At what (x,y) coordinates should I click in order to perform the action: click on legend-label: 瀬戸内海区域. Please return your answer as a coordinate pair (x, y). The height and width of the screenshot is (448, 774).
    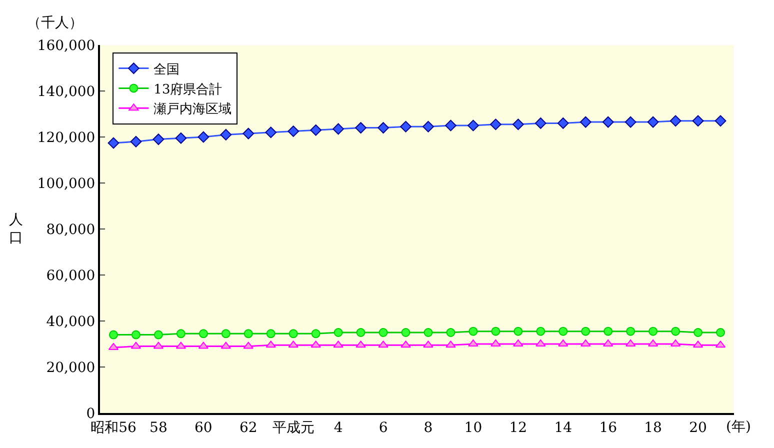
    Looking at the image, I should click on (193, 110).